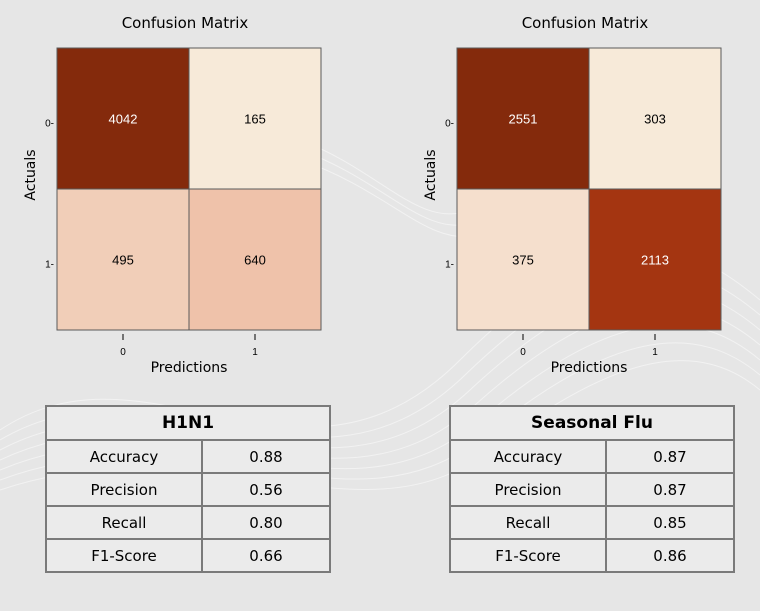 The image size is (760, 611). Describe the element at coordinates (188, 423) in the screenshot. I see `table-header: H1N1` at that location.